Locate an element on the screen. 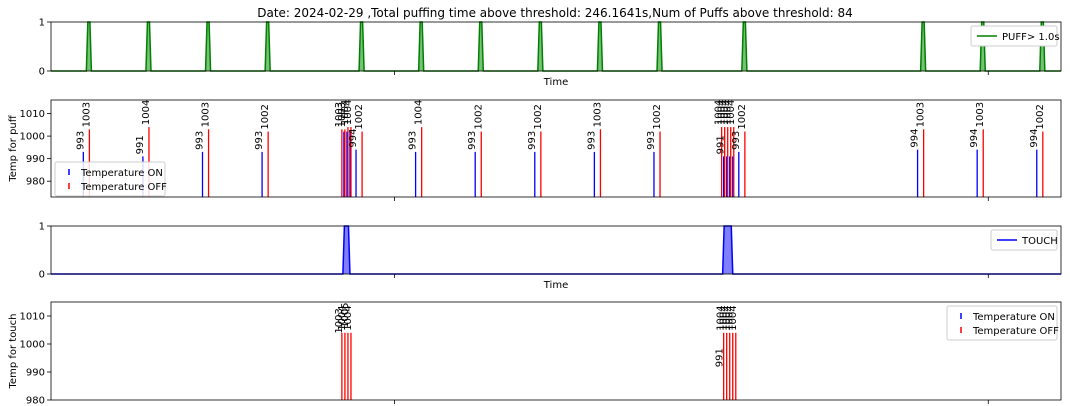 The height and width of the screenshot is (406, 1070). temp_touch-legend-label: Temperature OFF is located at coordinates (1015, 331).